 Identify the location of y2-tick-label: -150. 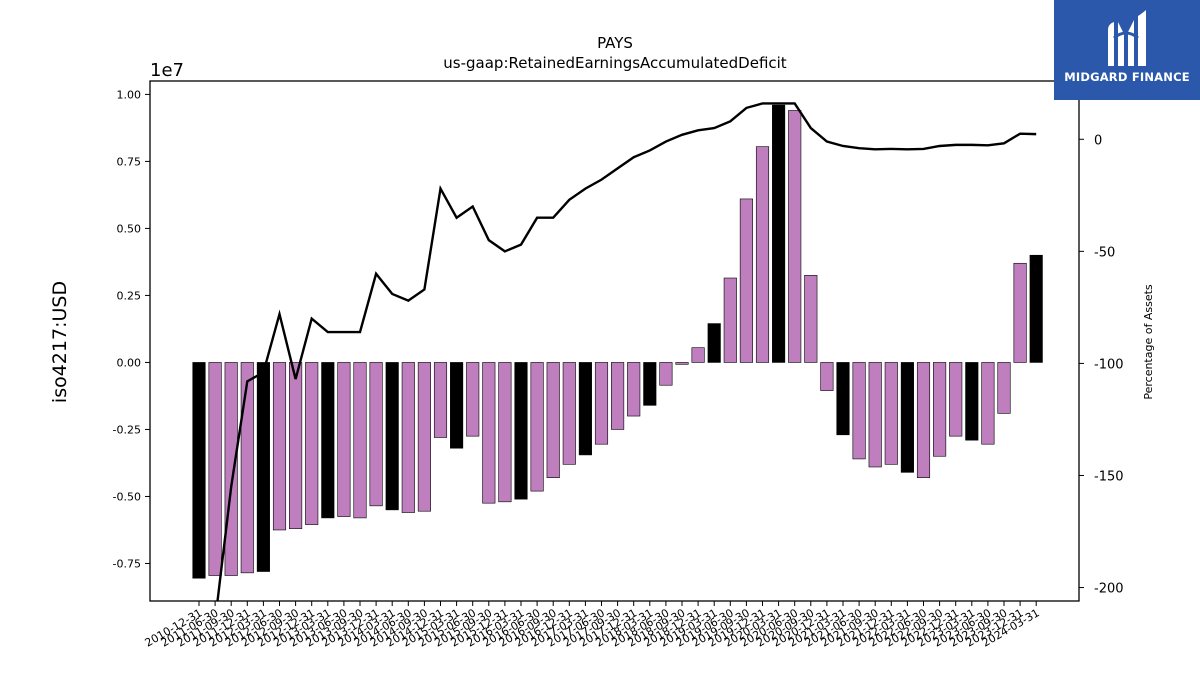
(1109, 476).